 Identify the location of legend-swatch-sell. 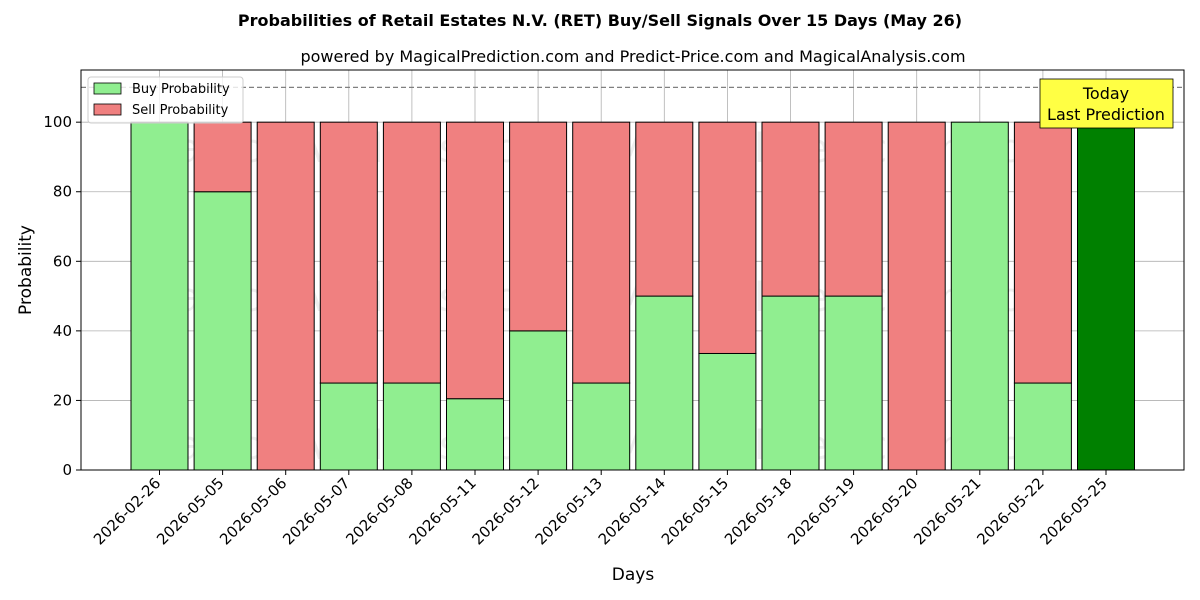
(107, 109).